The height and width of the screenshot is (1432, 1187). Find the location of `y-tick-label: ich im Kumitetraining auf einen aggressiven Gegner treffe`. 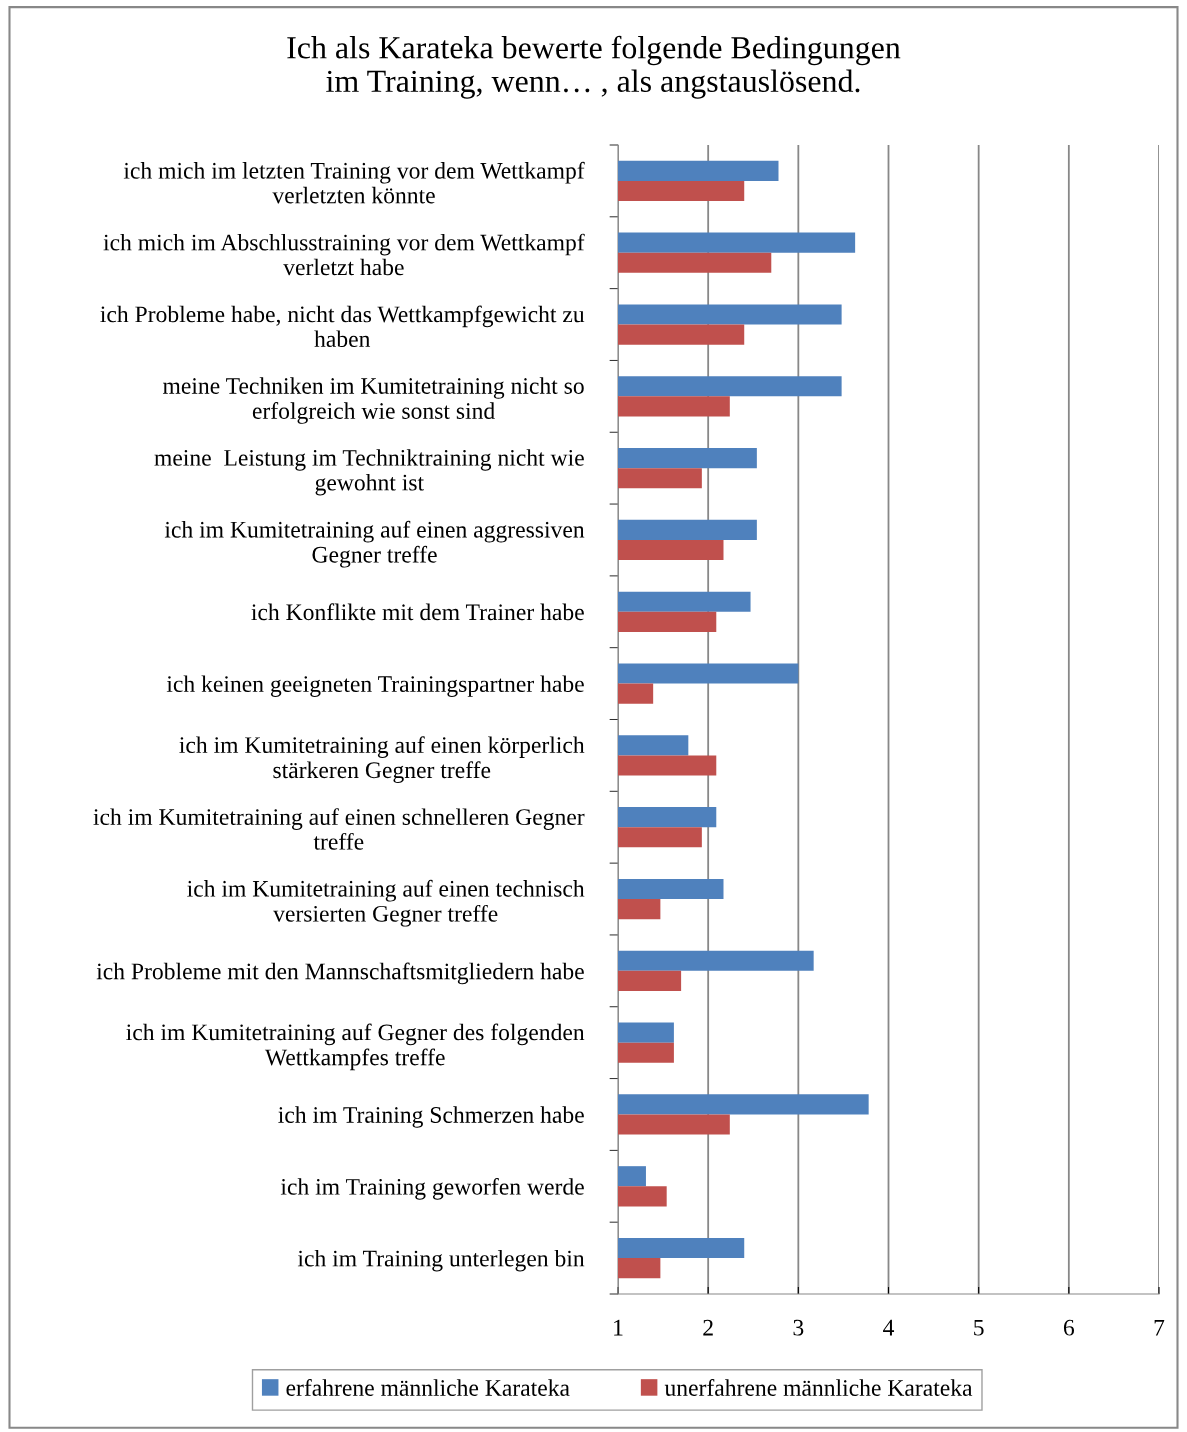

y-tick-label: ich im Kumitetraining auf einen aggressiven Gegner treffe is located at coordinates (374, 544).